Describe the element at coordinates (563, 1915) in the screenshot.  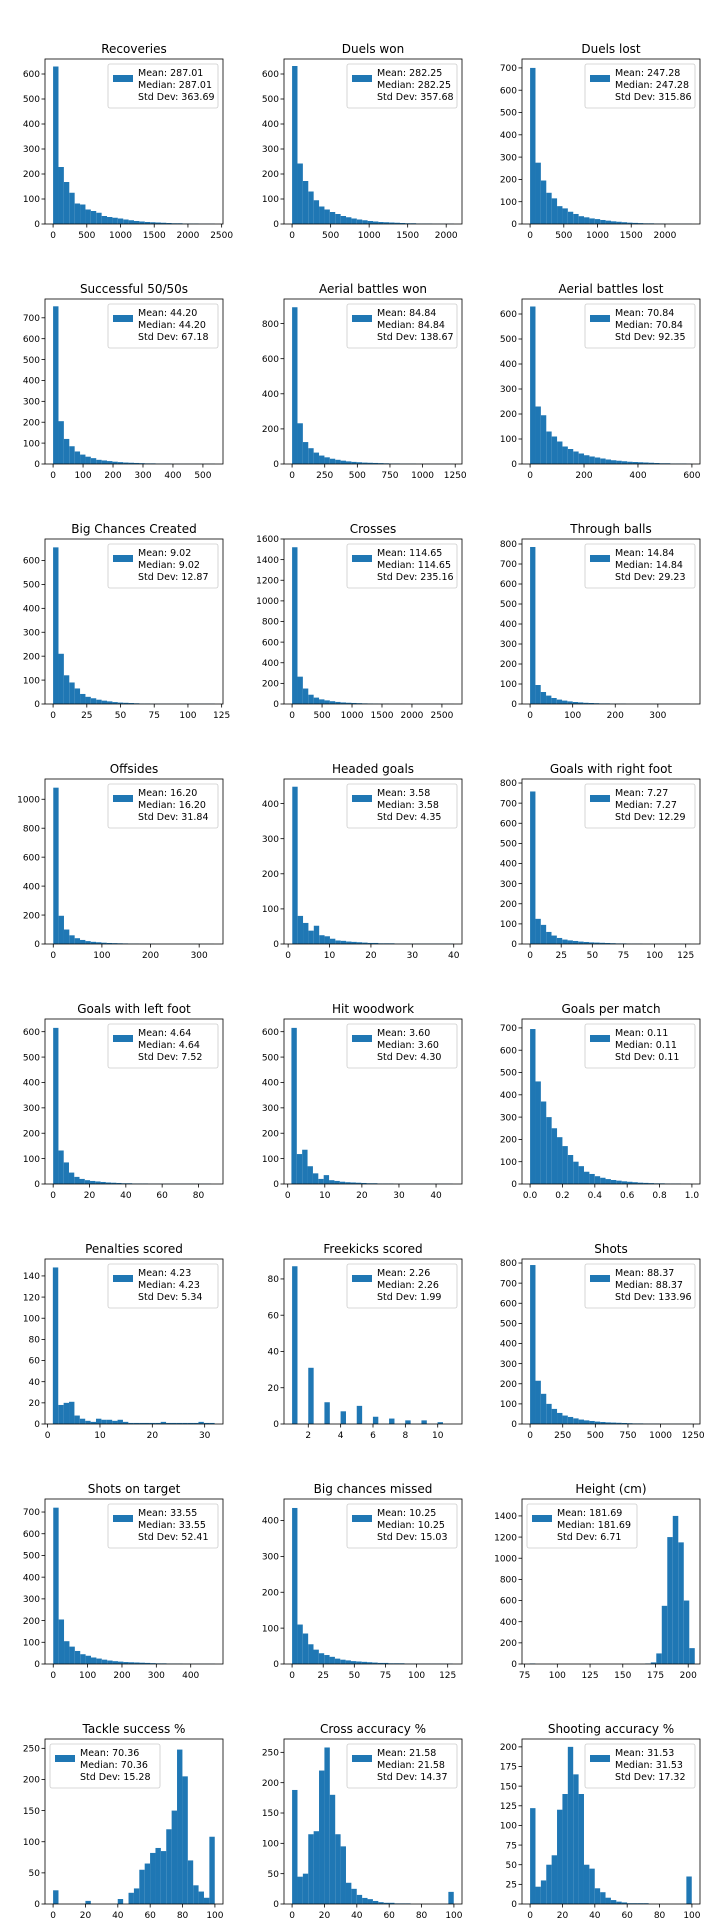
I see `chart-23-xtick-label-1: 20` at that location.